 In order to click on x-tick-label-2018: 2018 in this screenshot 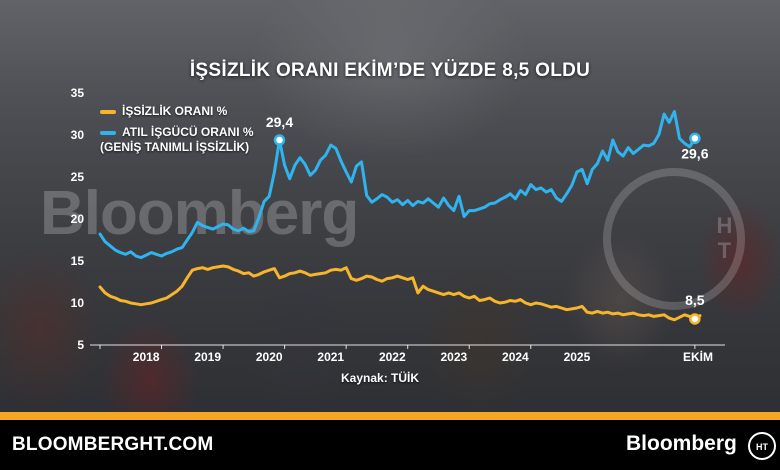, I will do `click(146, 357)`.